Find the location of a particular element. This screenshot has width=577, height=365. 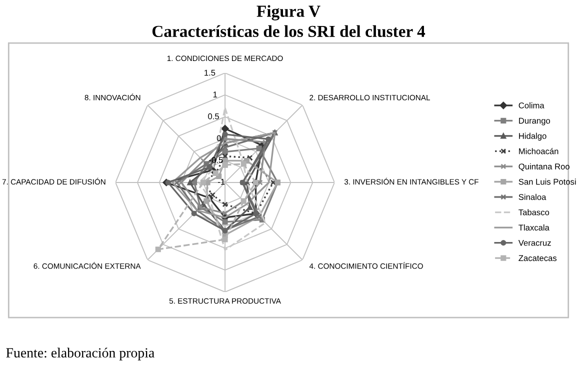

legend-label: Hidalgo is located at coordinates (532, 136).